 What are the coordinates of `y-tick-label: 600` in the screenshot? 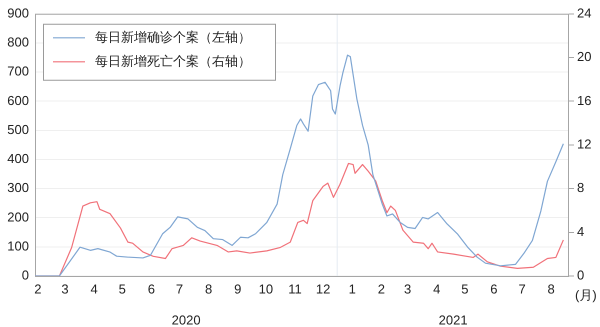 It's located at (18, 100).